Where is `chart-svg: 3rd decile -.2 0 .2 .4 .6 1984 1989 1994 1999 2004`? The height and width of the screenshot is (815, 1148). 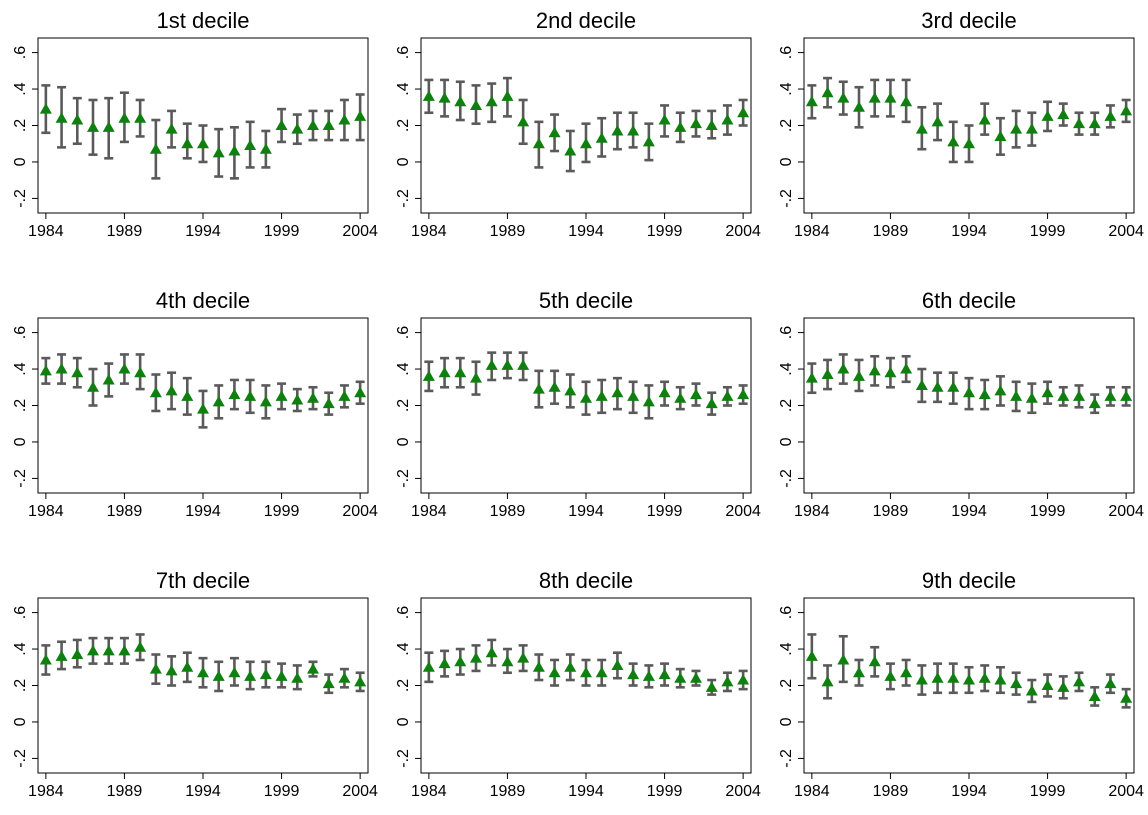
chart-svg: 3rd decile -.2 0 .2 .4 .6 1984 1989 1994 1999 2004 is located at coordinates (961, 124).